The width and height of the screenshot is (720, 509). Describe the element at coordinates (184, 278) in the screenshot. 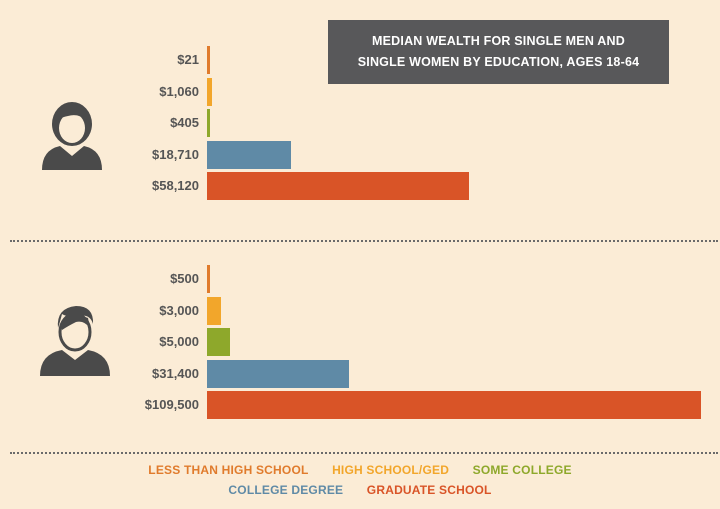

I see `value-label-men-0: $500` at that location.